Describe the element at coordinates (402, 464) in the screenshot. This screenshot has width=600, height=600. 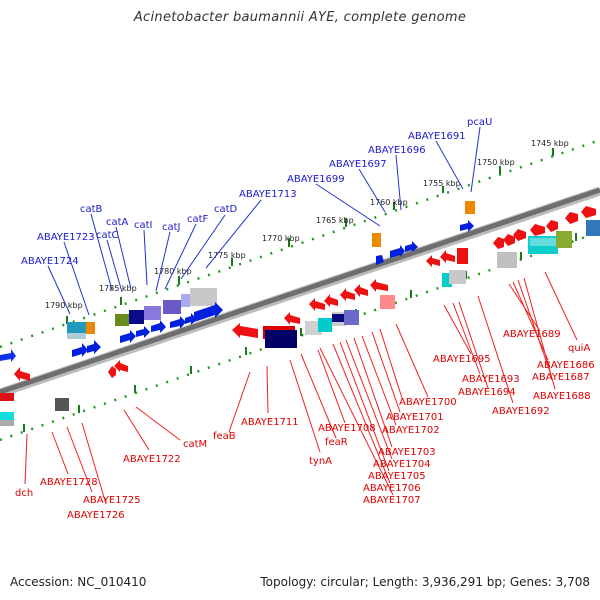
I see `gene-label: ABAYE1704` at that location.